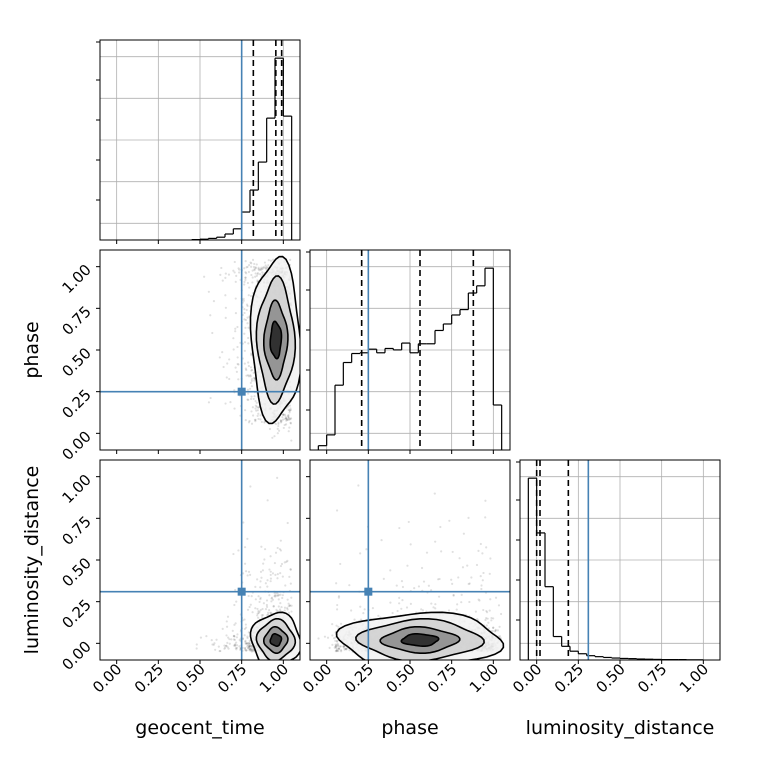 The image size is (760, 760). I want to click on scatter-geocent_time-vs-luminosity_distance-frame, so click(200, 560).